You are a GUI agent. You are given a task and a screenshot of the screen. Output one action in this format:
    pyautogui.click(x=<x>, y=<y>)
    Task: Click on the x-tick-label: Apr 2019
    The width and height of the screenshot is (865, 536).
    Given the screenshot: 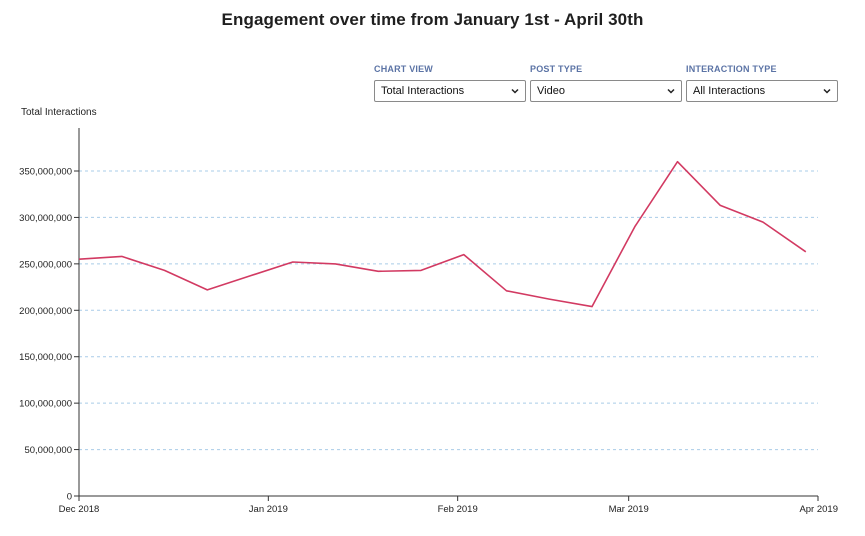 What is the action you would take?
    pyautogui.click(x=818, y=509)
    